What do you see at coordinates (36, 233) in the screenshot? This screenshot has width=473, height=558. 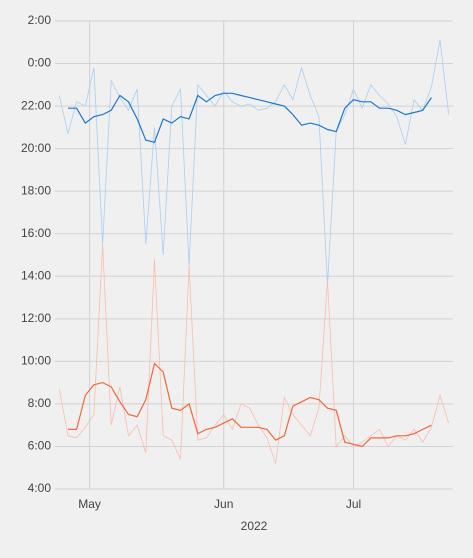 I see `y-tick-label: 16:00` at bounding box center [36, 233].